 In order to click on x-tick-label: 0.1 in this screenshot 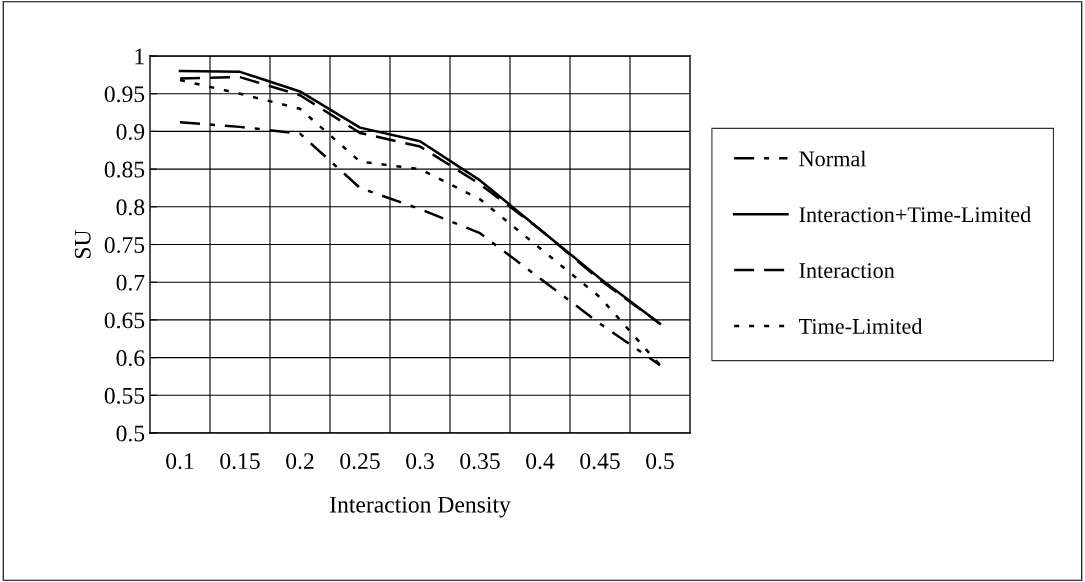, I will do `click(180, 461)`.